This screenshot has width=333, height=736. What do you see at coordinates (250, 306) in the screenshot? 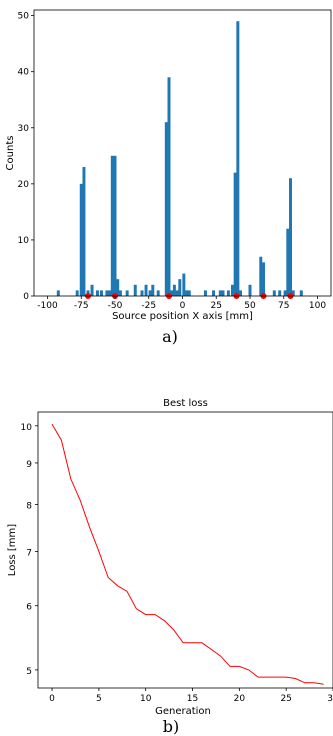
I see `x-tick-label: 50` at bounding box center [250, 306].